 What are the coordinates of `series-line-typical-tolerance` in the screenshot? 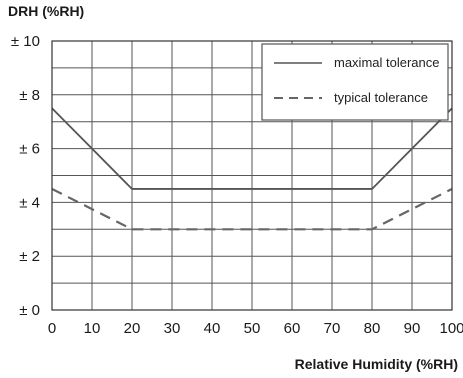 It's located at (252, 209).